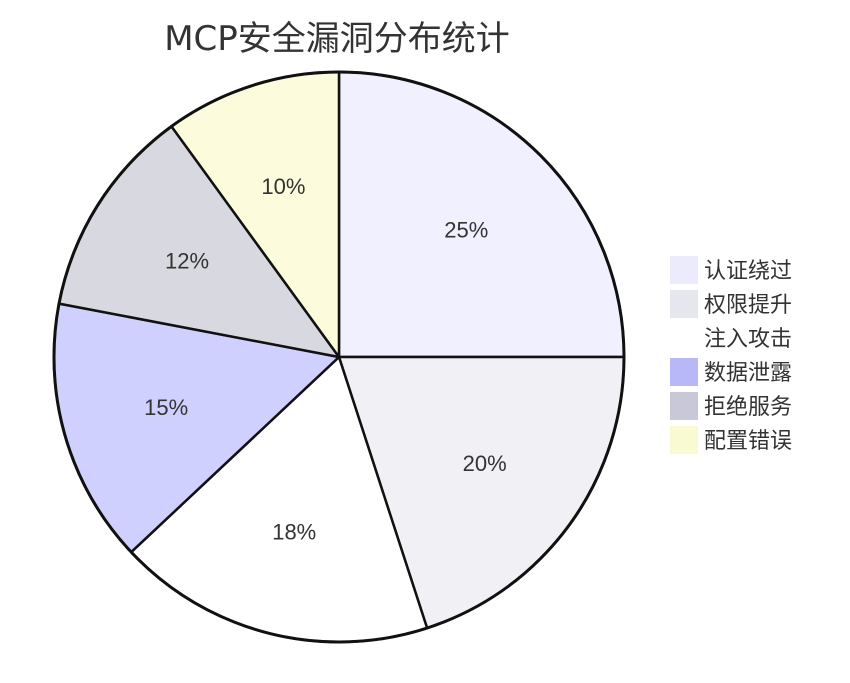 The image size is (850, 683). What do you see at coordinates (748, 305) in the screenshot?
I see `legend-label: 权限提升` at bounding box center [748, 305].